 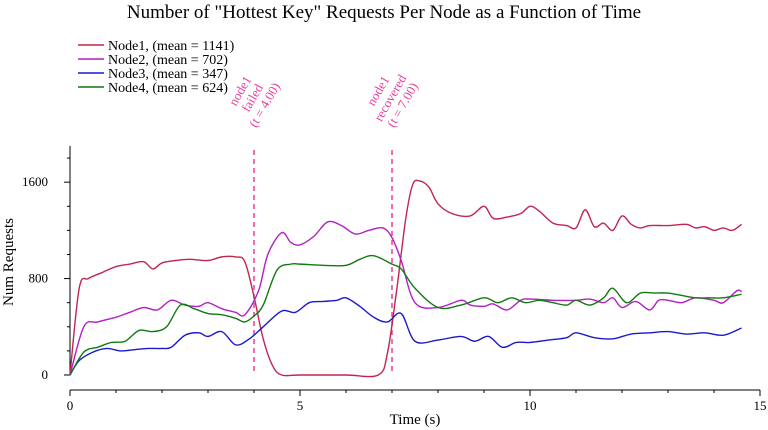 I want to click on annotation-label-2: node1recovered(t = 7.00), so click(x=390, y=97).